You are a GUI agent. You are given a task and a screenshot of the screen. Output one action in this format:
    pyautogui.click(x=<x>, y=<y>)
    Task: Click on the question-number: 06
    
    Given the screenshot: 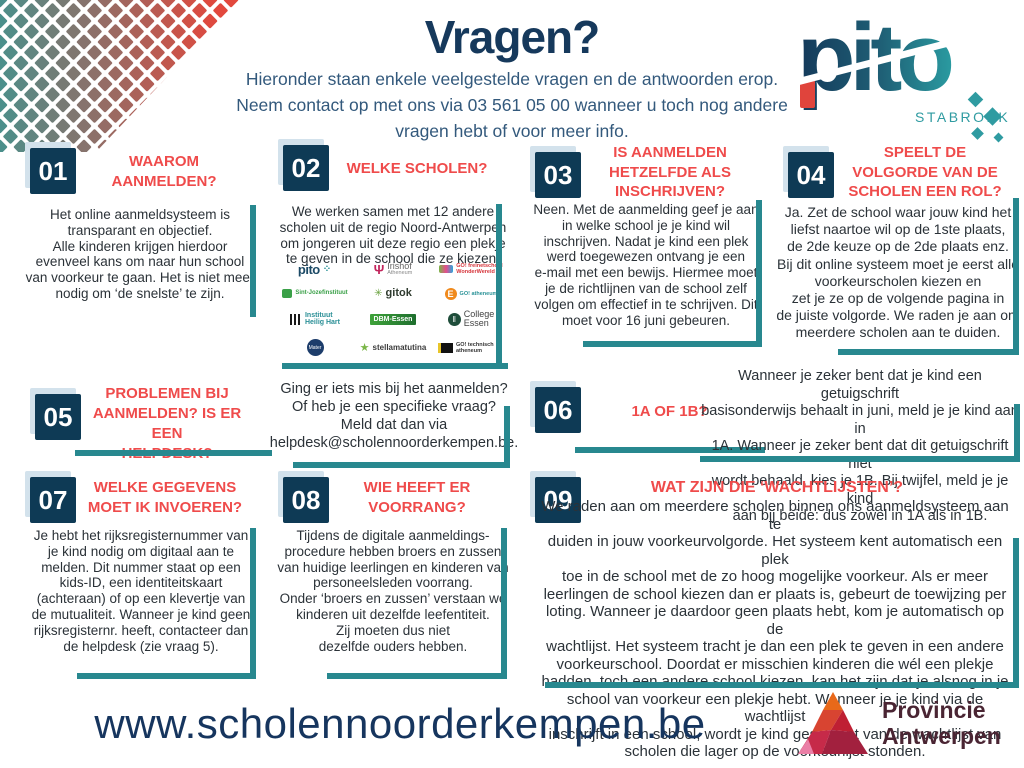 What is the action you would take?
    pyautogui.click(x=558, y=409)
    